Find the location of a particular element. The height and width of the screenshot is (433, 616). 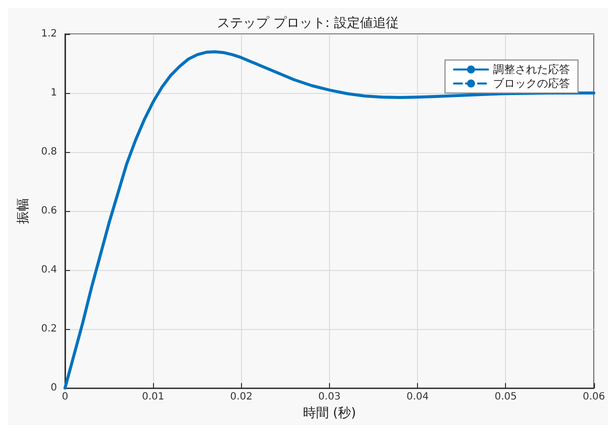

y-tick-label: 0.4 is located at coordinates (49, 270).